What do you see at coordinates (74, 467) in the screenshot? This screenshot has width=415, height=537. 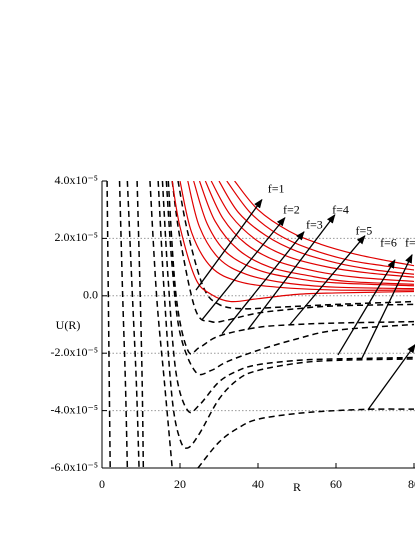 I see `y-tick-label: -6.0x10⁻⁵` at bounding box center [74, 467].